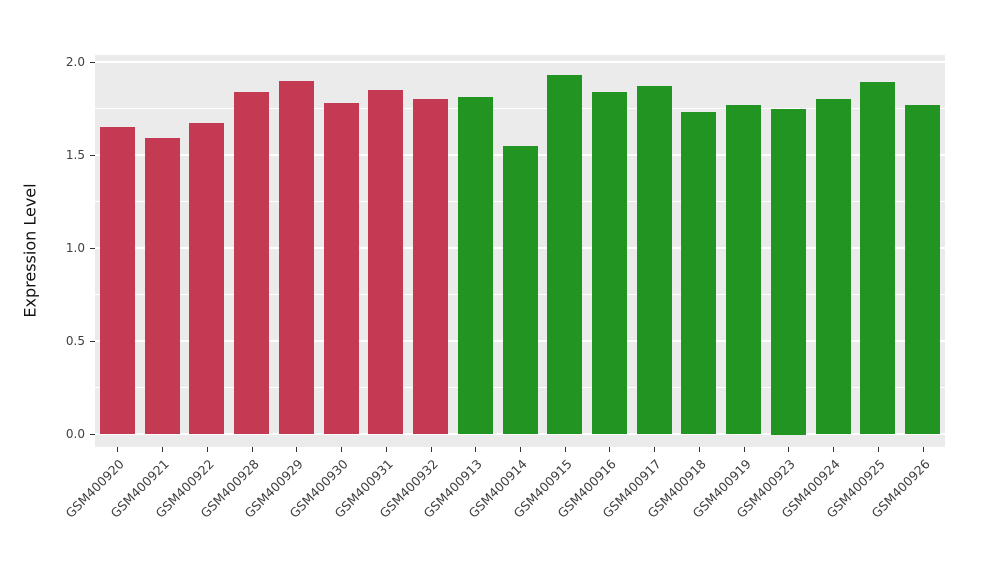  What do you see at coordinates (75, 155) in the screenshot?
I see `y-tick-label: 1.5` at bounding box center [75, 155].